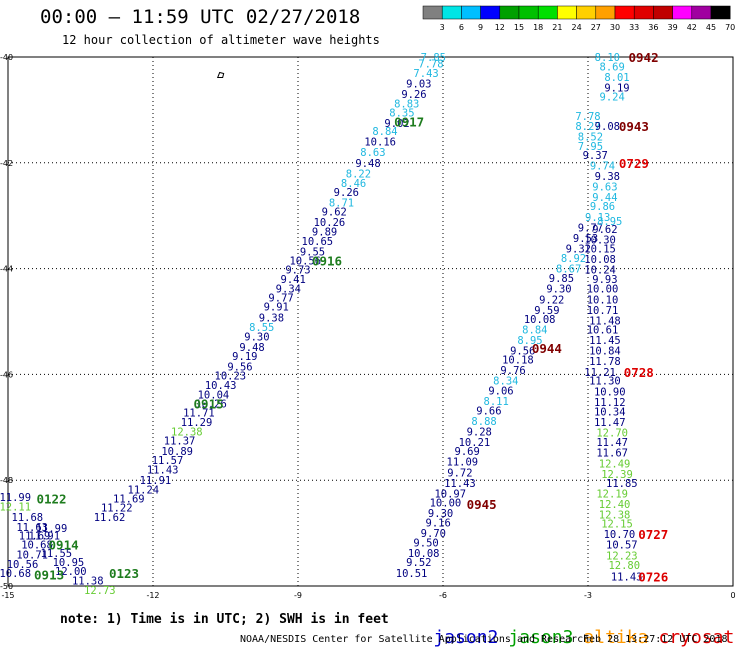 The height and width of the screenshot is (650, 740). What do you see at coordinates (318, 242) in the screenshot?
I see `swh-value: 10.65` at bounding box center [318, 242].